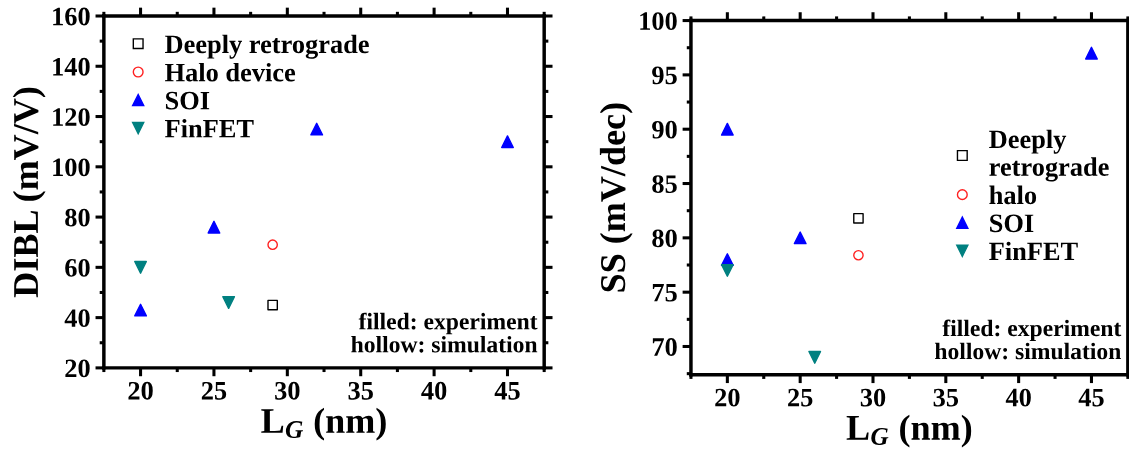 This screenshot has height=457, width=1129. I want to click on legend-label: halo, so click(1013, 195).